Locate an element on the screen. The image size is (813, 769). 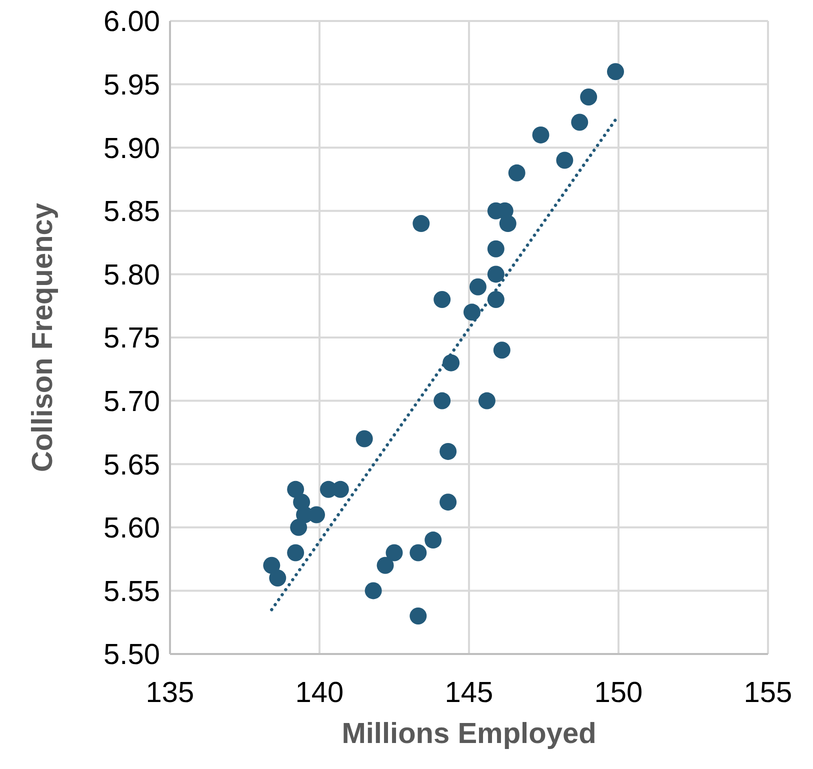
x-tick-label: 140 is located at coordinates (319, 693).